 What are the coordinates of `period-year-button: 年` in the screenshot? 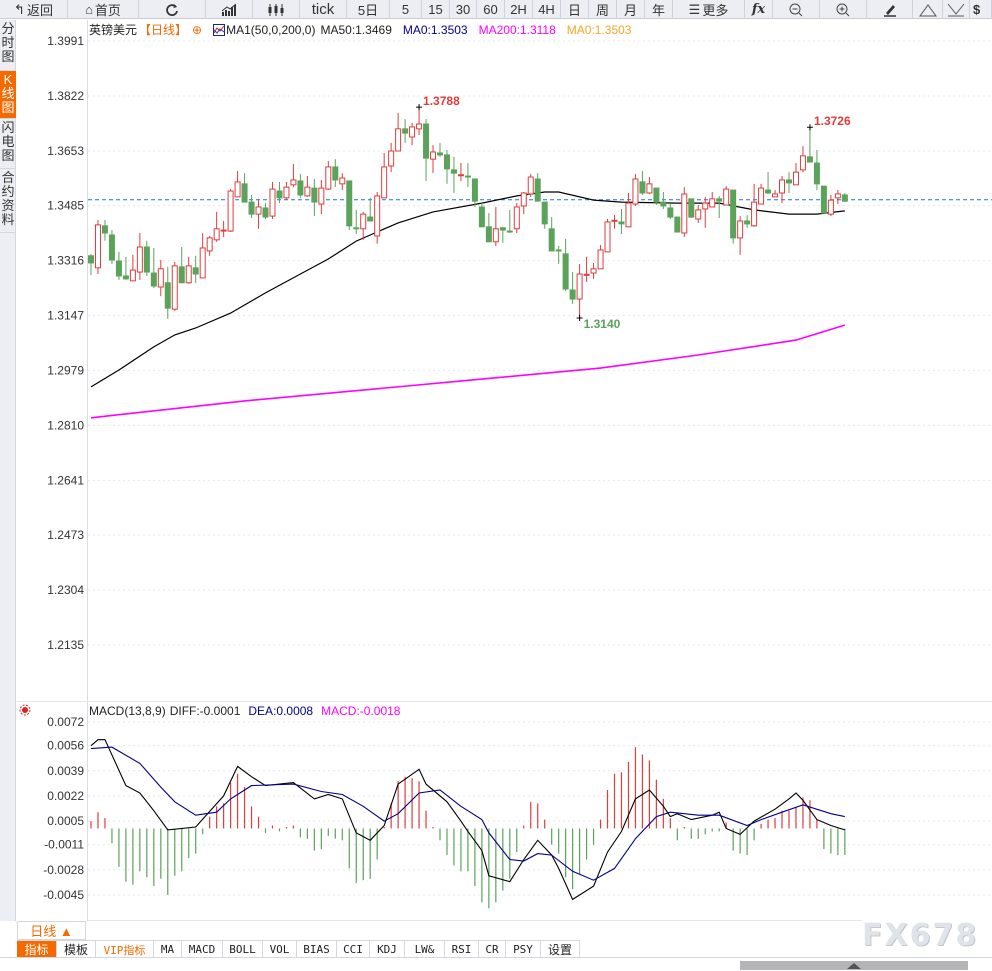 It's located at (659, 9).